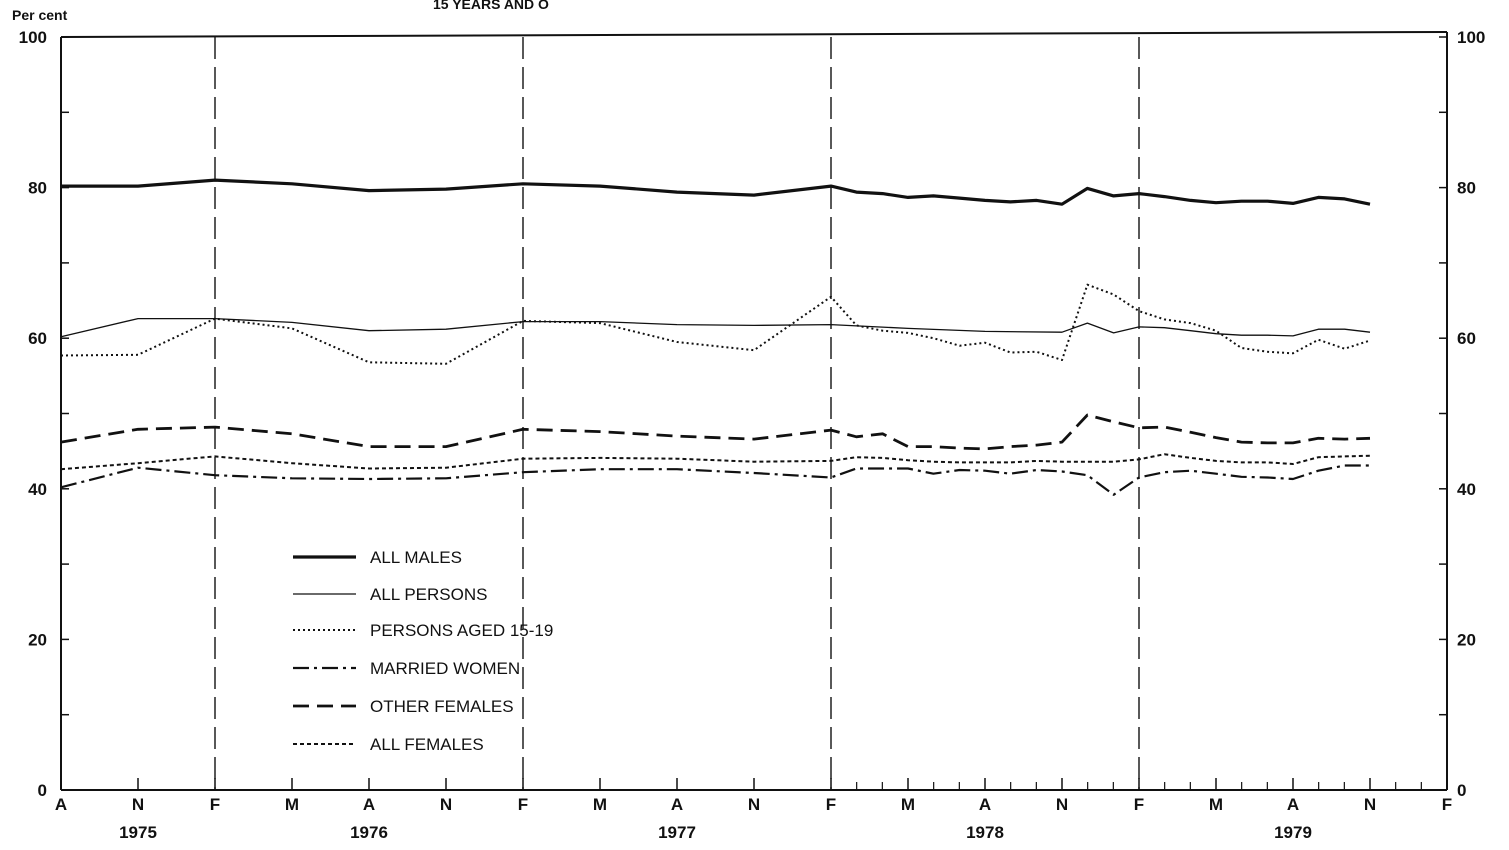  What do you see at coordinates (1466, 338) in the screenshot?
I see `y-tick-label-right: 60` at bounding box center [1466, 338].